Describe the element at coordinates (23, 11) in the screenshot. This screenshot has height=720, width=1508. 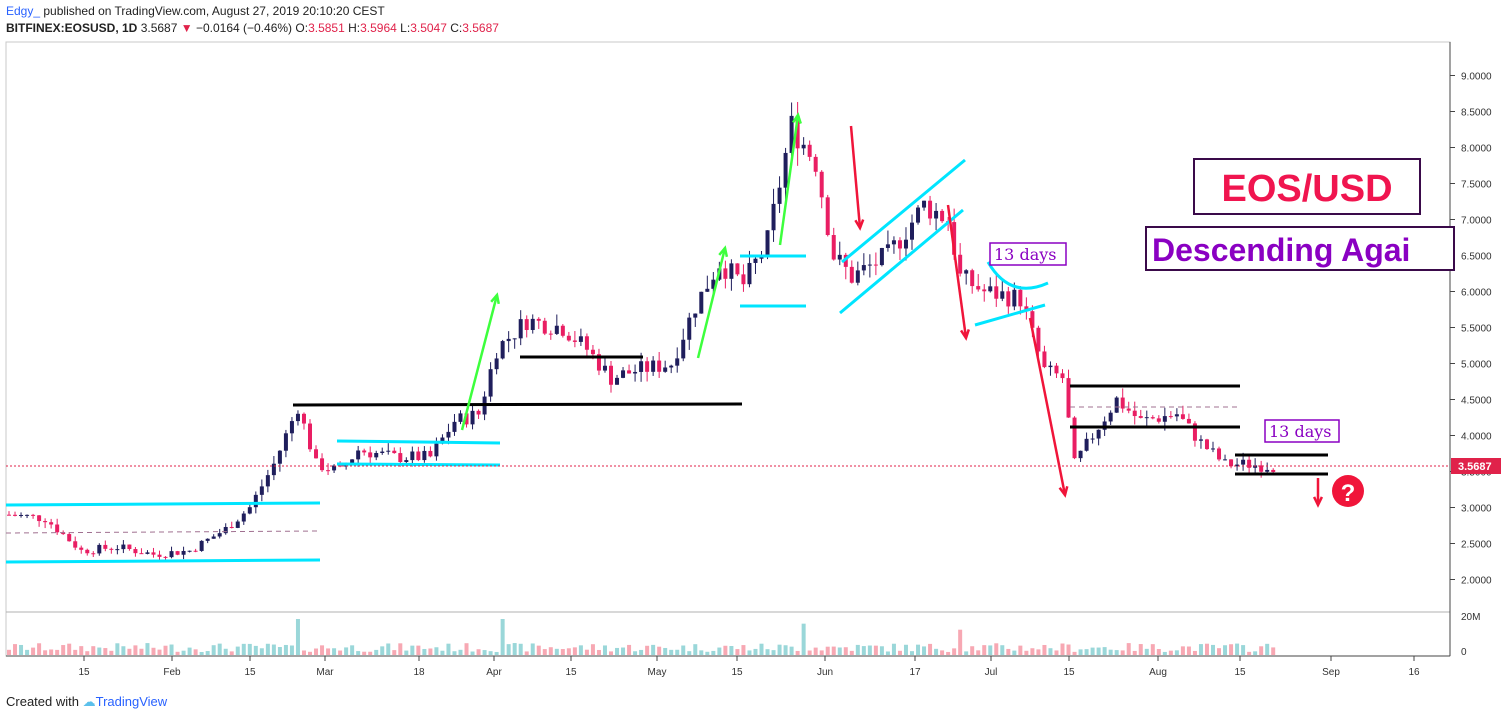
I see `author-link: Edgy_` at that location.